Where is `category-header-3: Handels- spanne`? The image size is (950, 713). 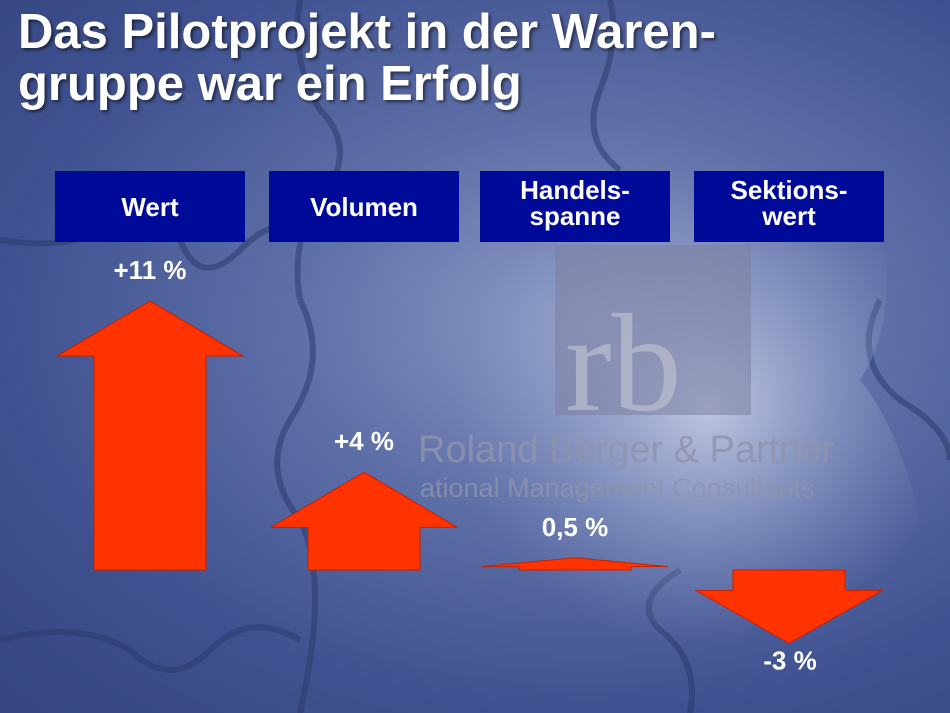 category-header-3: Handels- spanne is located at coordinates (575, 206).